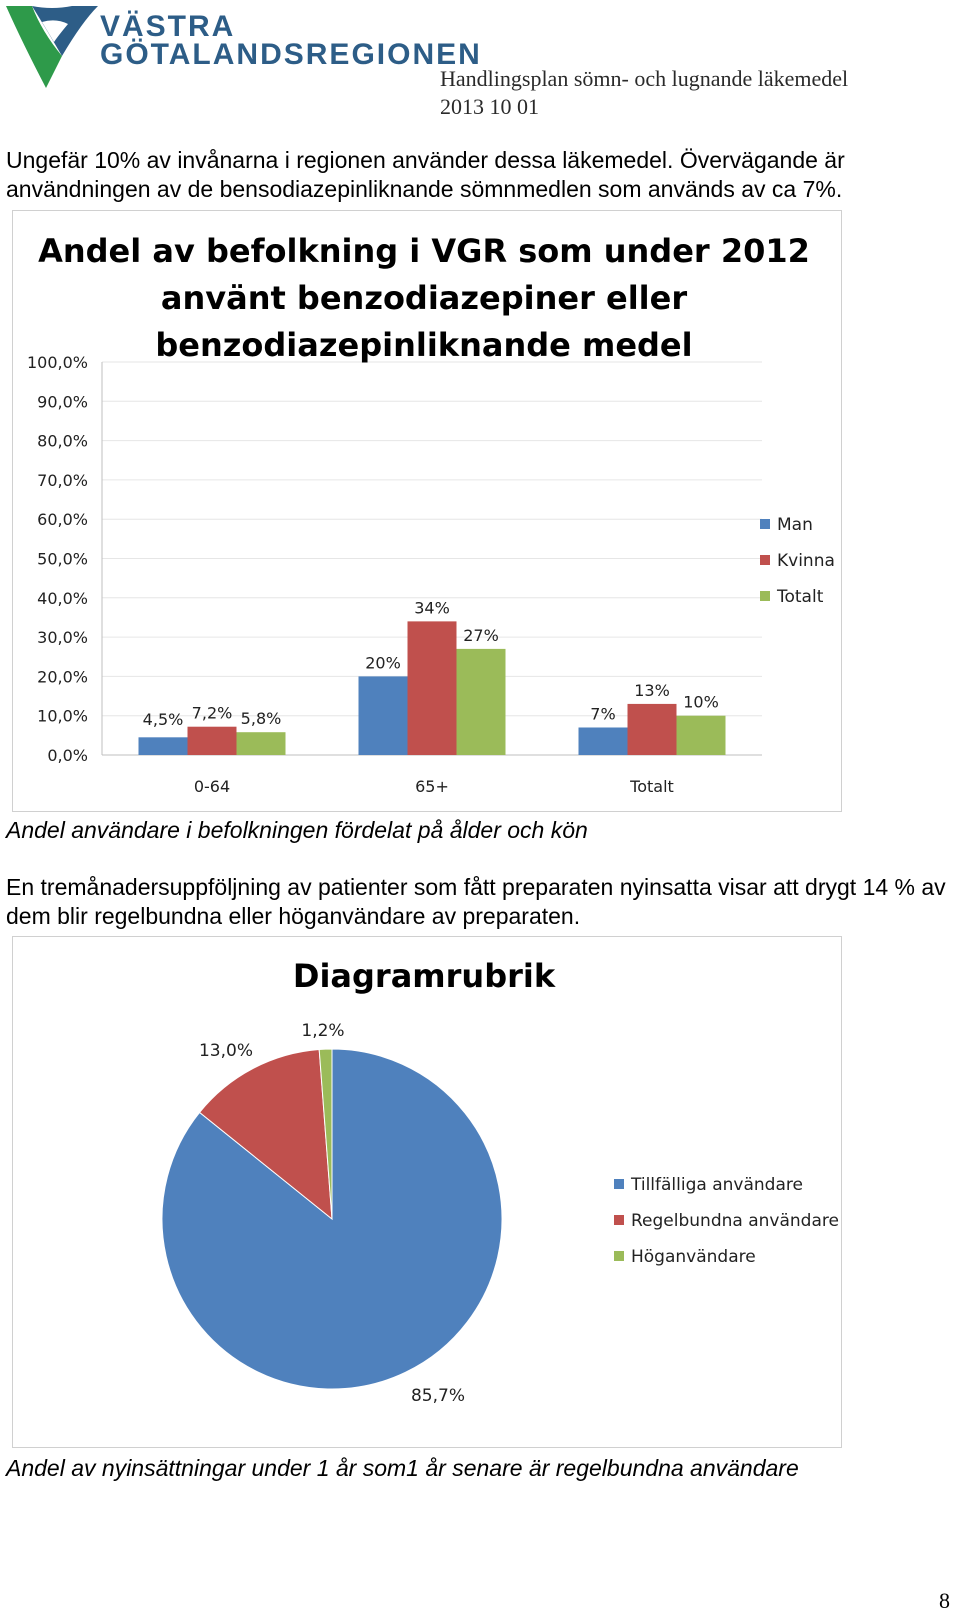 This screenshot has width=960, height=1624. What do you see at coordinates (432, 607) in the screenshot?
I see `data-label: 34%` at bounding box center [432, 607].